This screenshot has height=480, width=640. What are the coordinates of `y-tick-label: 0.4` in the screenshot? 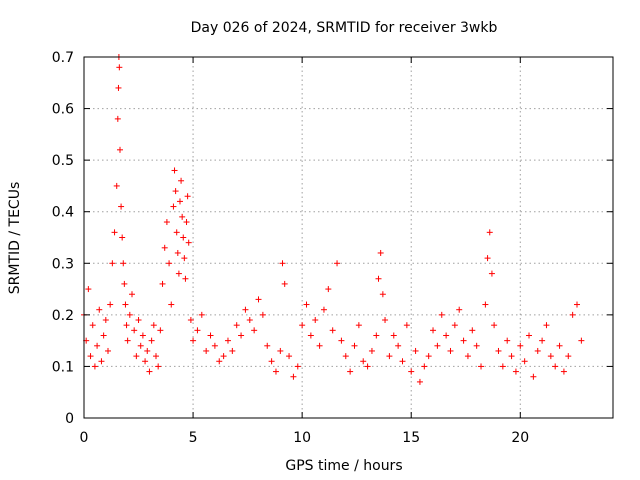 It's located at (63, 213).